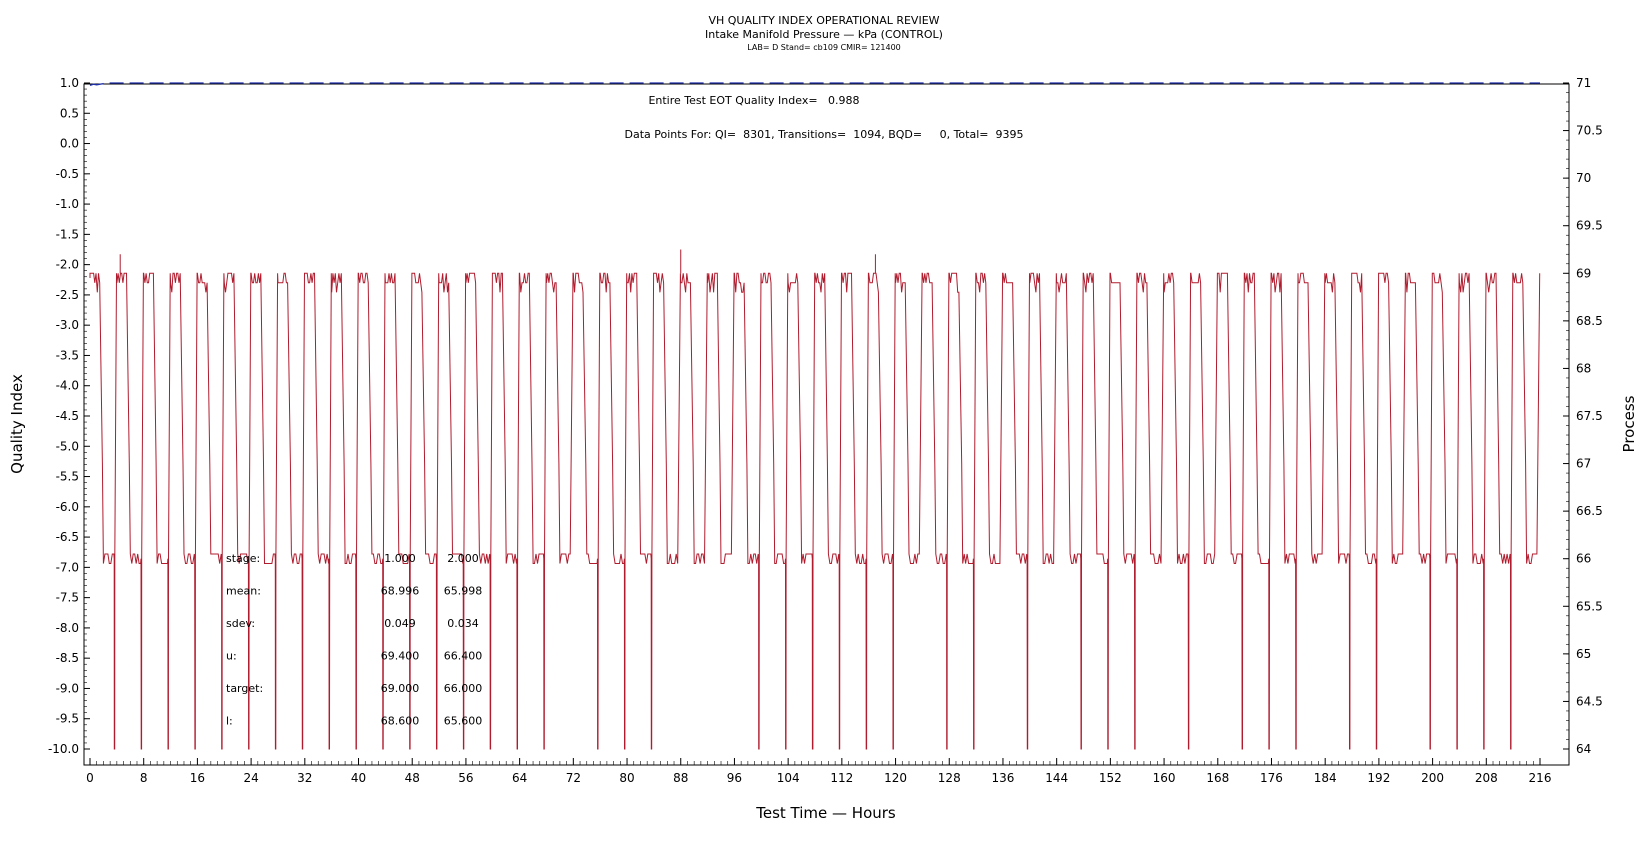  What do you see at coordinates (229, 721) in the screenshot?
I see `stats-row-label: l:` at bounding box center [229, 721].